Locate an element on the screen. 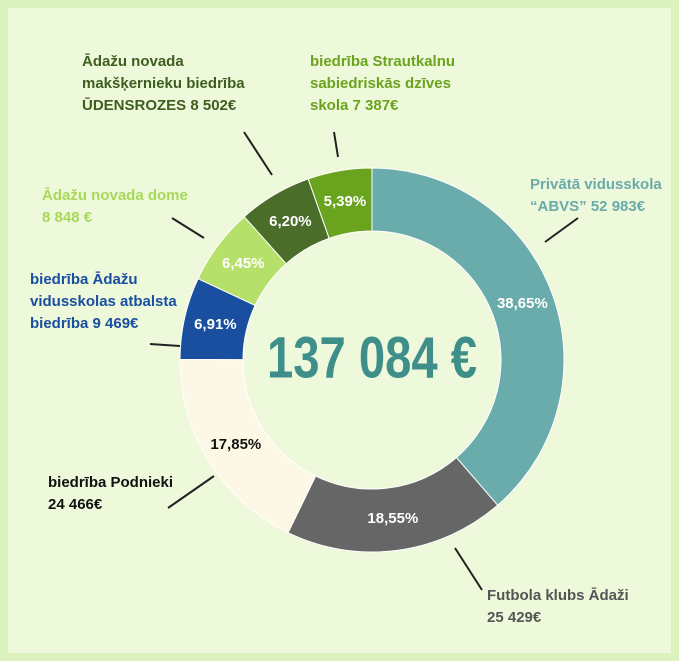  segment-percent: 6,20% is located at coordinates (290, 221).